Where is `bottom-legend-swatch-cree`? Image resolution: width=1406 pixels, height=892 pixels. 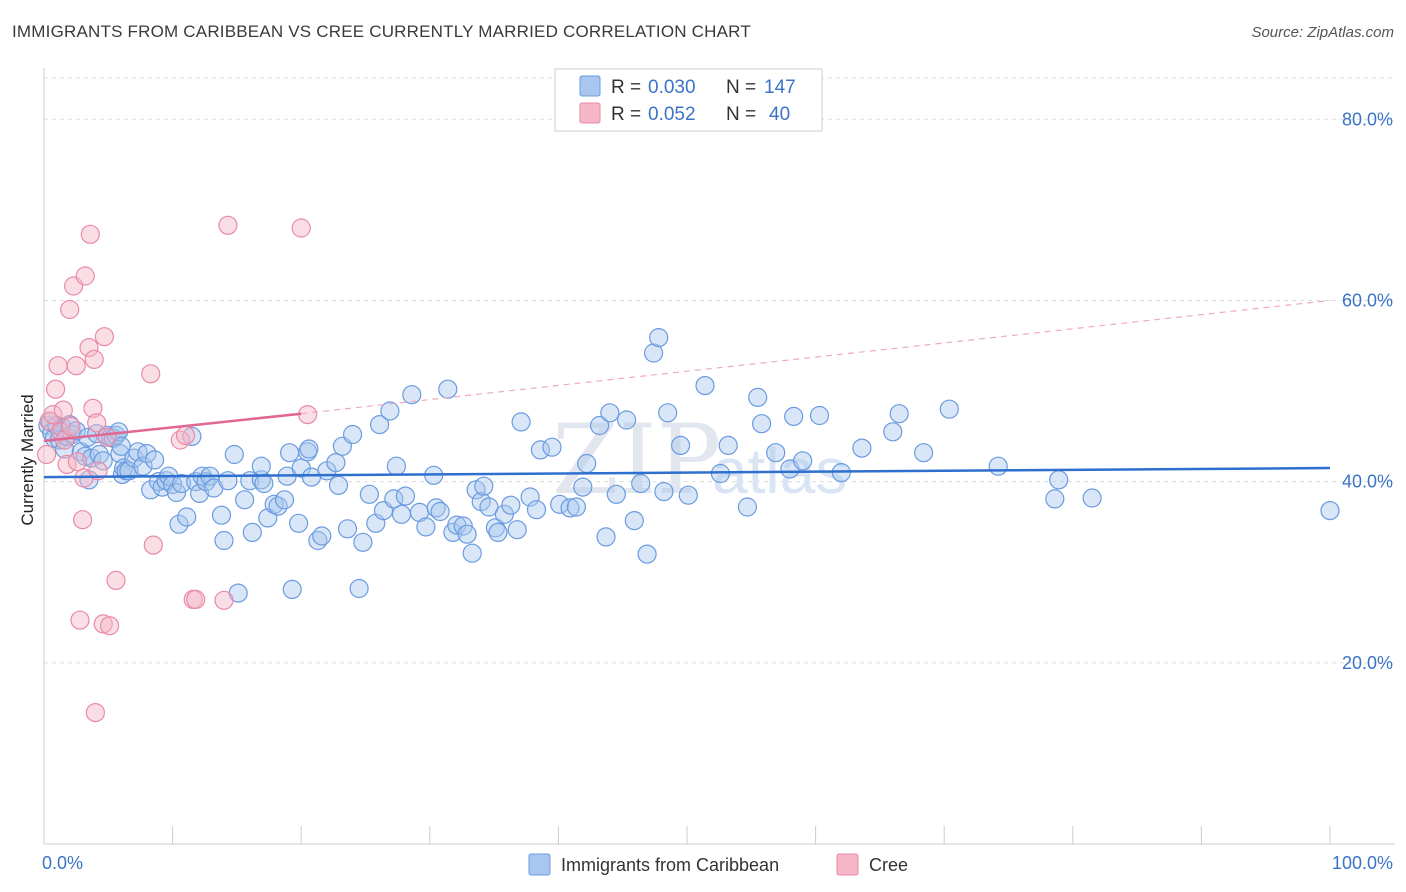
bottom-legend-swatch-cree is located at coordinates (847, 864).